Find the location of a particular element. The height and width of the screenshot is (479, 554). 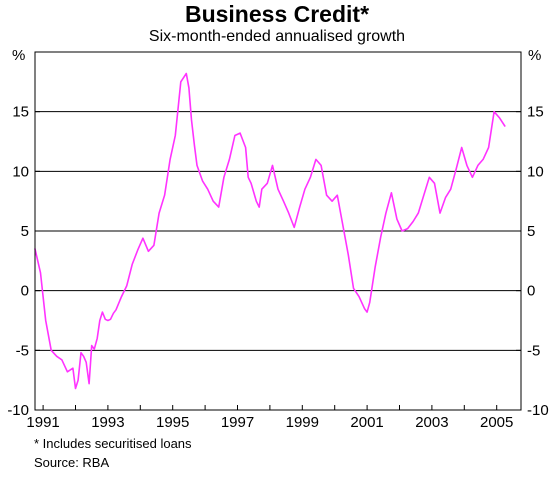

xtick-label: 1991 is located at coordinates (42, 422).